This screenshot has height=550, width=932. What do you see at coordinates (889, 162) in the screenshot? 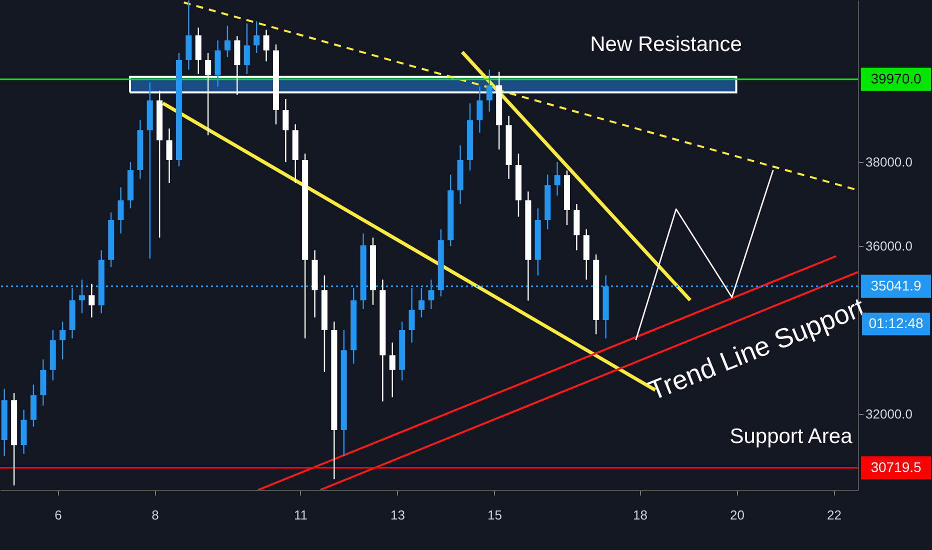
I see `y-tick-label: 38000.0` at bounding box center [889, 162].